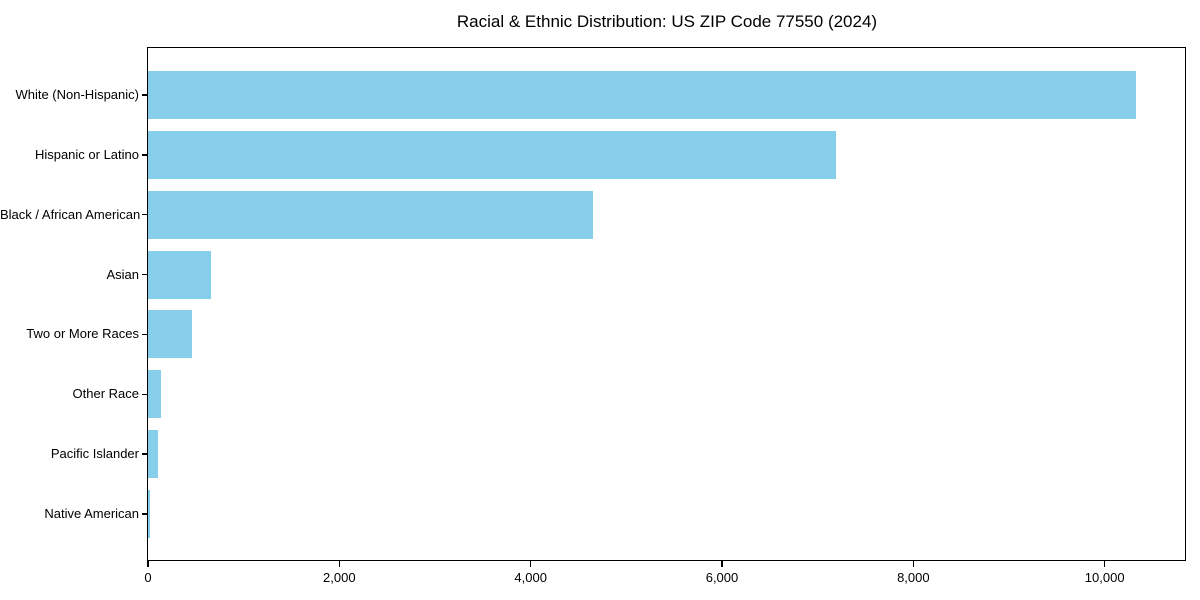 Image resolution: width=1200 pixels, height=600 pixels. Describe the element at coordinates (122, 274) in the screenshot. I see `y-tick-label: Asian` at that location.